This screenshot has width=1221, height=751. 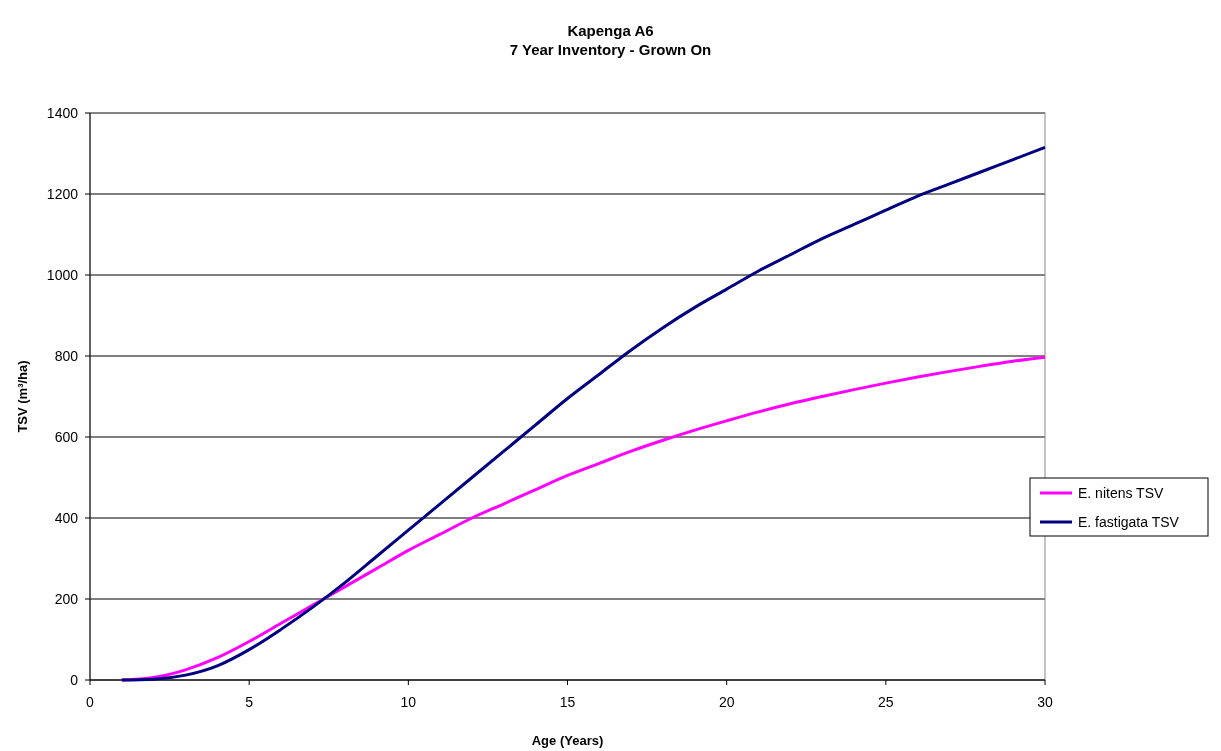 What do you see at coordinates (66, 356) in the screenshot?
I see `y-tick-label: 800` at bounding box center [66, 356].